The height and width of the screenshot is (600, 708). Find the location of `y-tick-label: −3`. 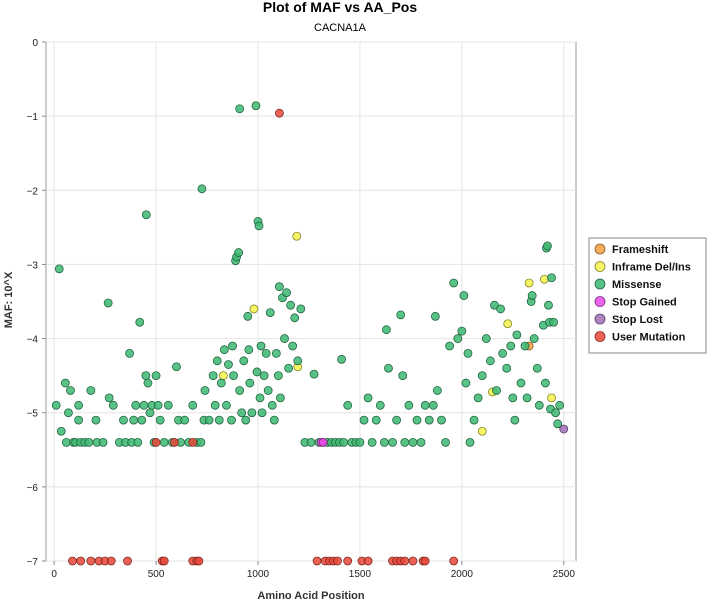

y-tick-label: −3 is located at coordinates (33, 265).